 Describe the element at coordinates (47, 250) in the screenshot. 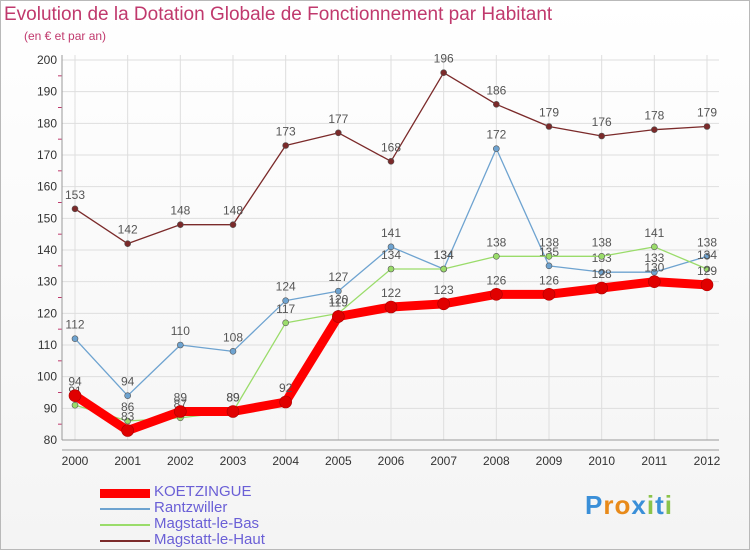

I see `y-tick-label: 140` at that location.